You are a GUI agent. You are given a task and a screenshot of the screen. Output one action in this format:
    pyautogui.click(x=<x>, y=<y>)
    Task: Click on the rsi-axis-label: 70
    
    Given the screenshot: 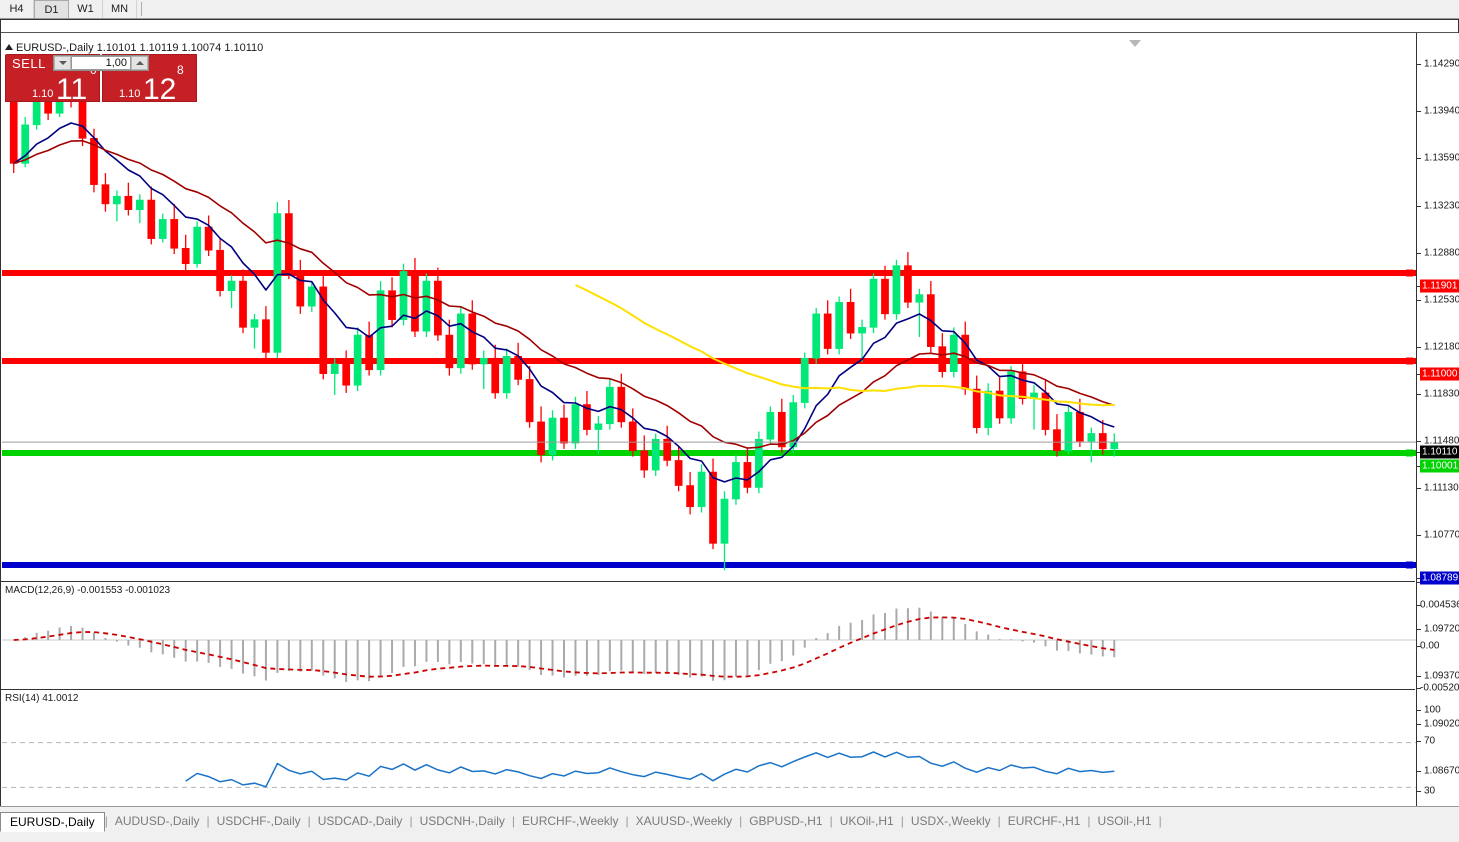 What is the action you would take?
    pyautogui.click(x=1430, y=741)
    